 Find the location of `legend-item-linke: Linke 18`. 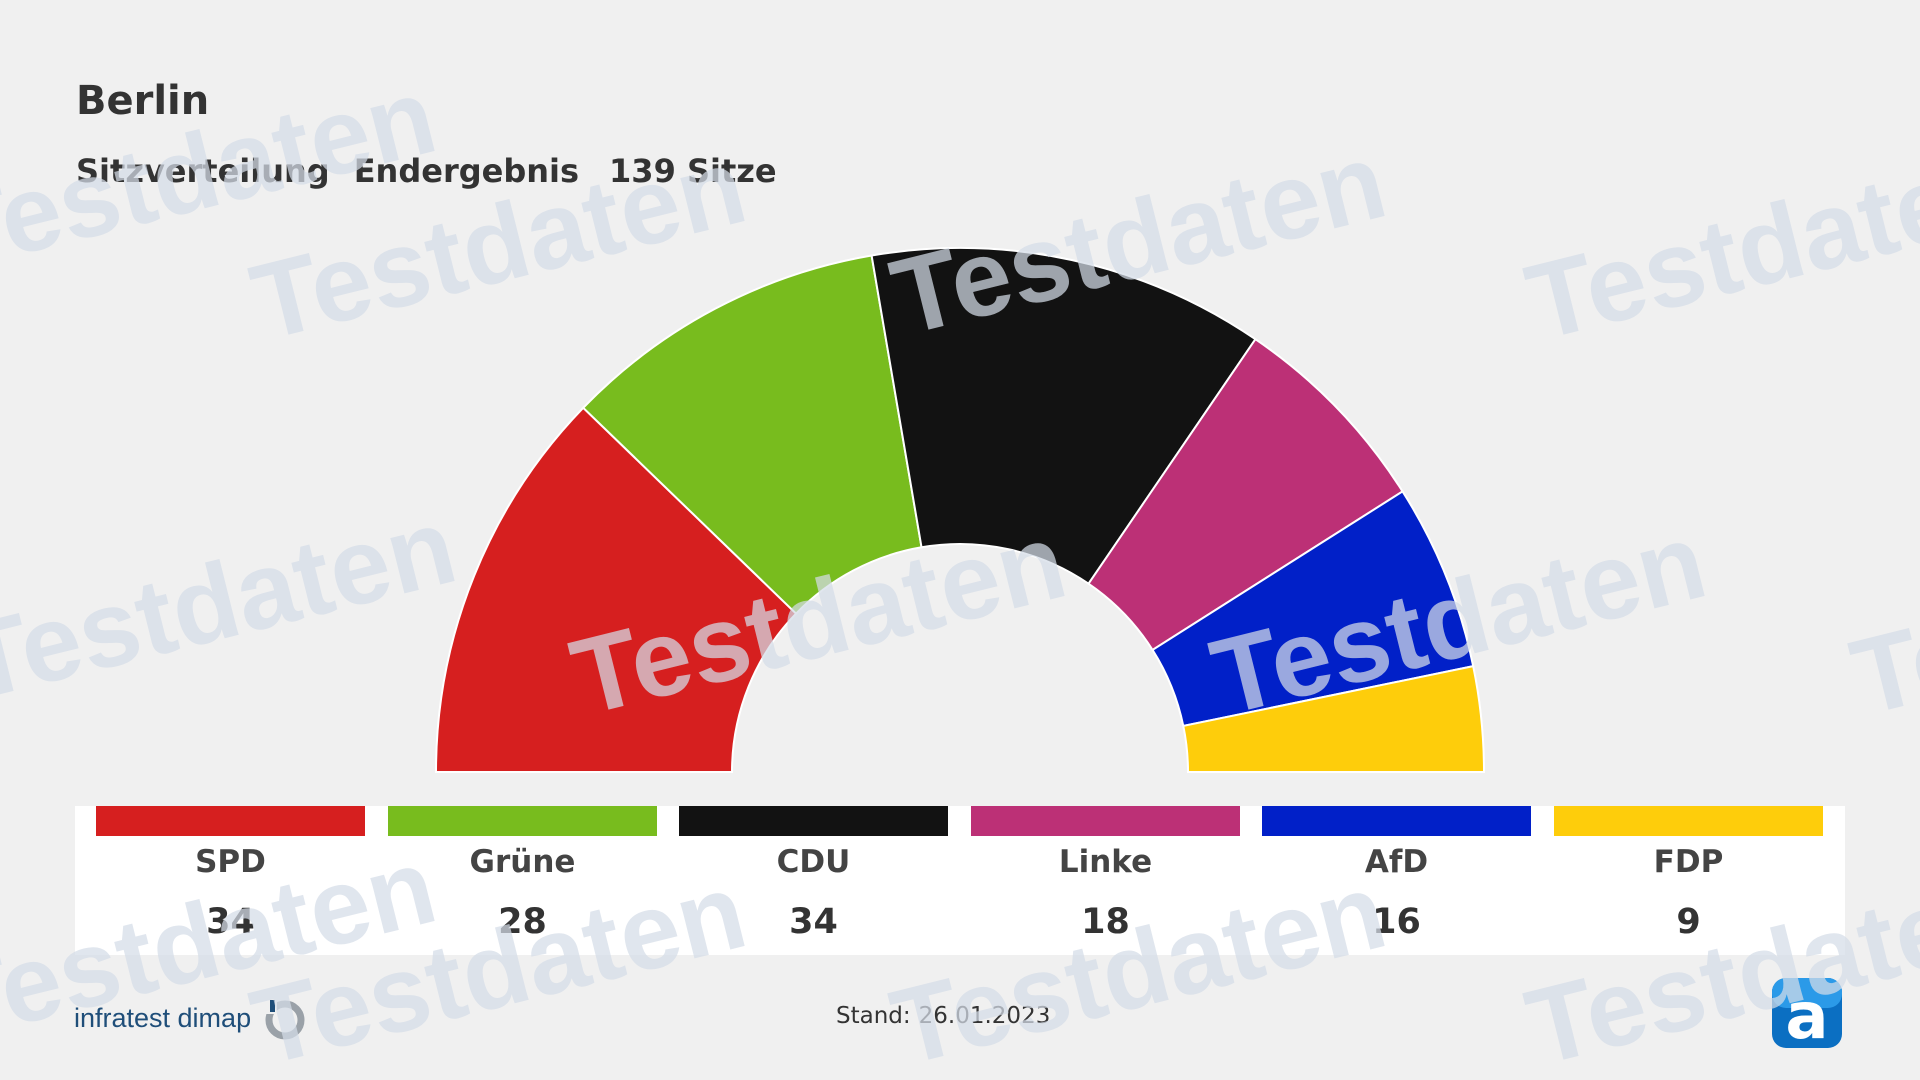

legend-item-linke: Linke 18 is located at coordinates (1105, 880).